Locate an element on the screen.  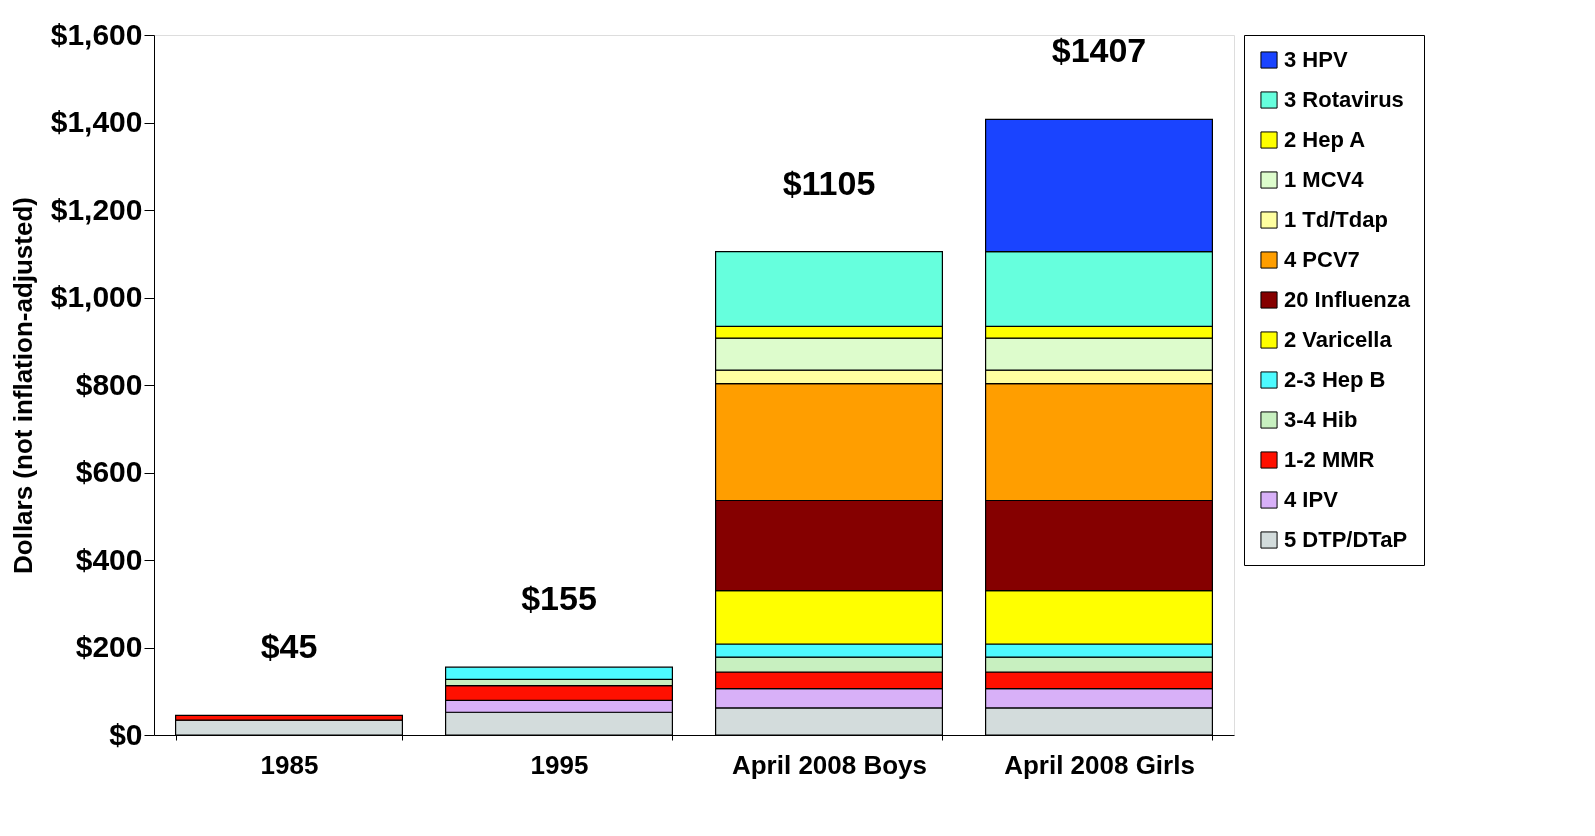
y-tick-label: $200 is located at coordinates (109, 646).